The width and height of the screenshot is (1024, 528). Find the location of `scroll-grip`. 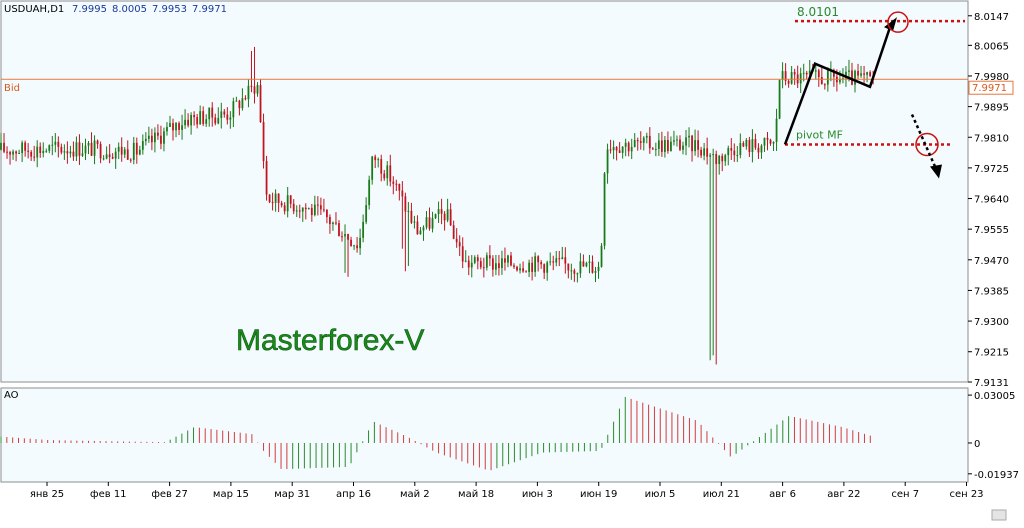

scroll-grip is located at coordinates (999, 515).